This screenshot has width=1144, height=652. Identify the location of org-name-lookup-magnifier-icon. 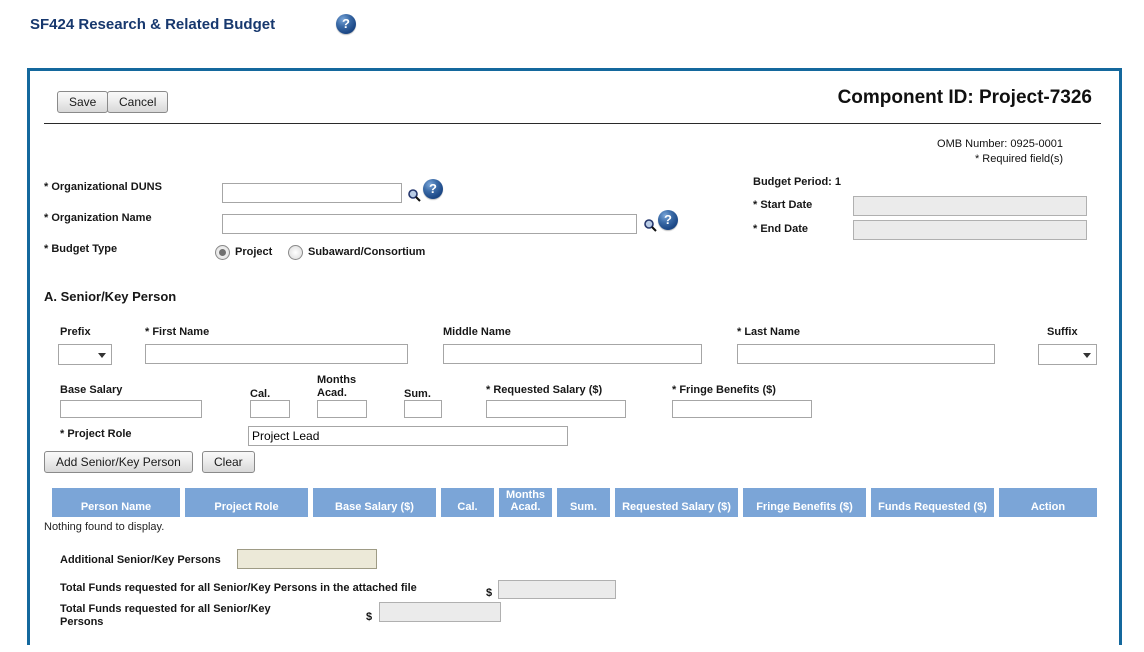
(650, 225).